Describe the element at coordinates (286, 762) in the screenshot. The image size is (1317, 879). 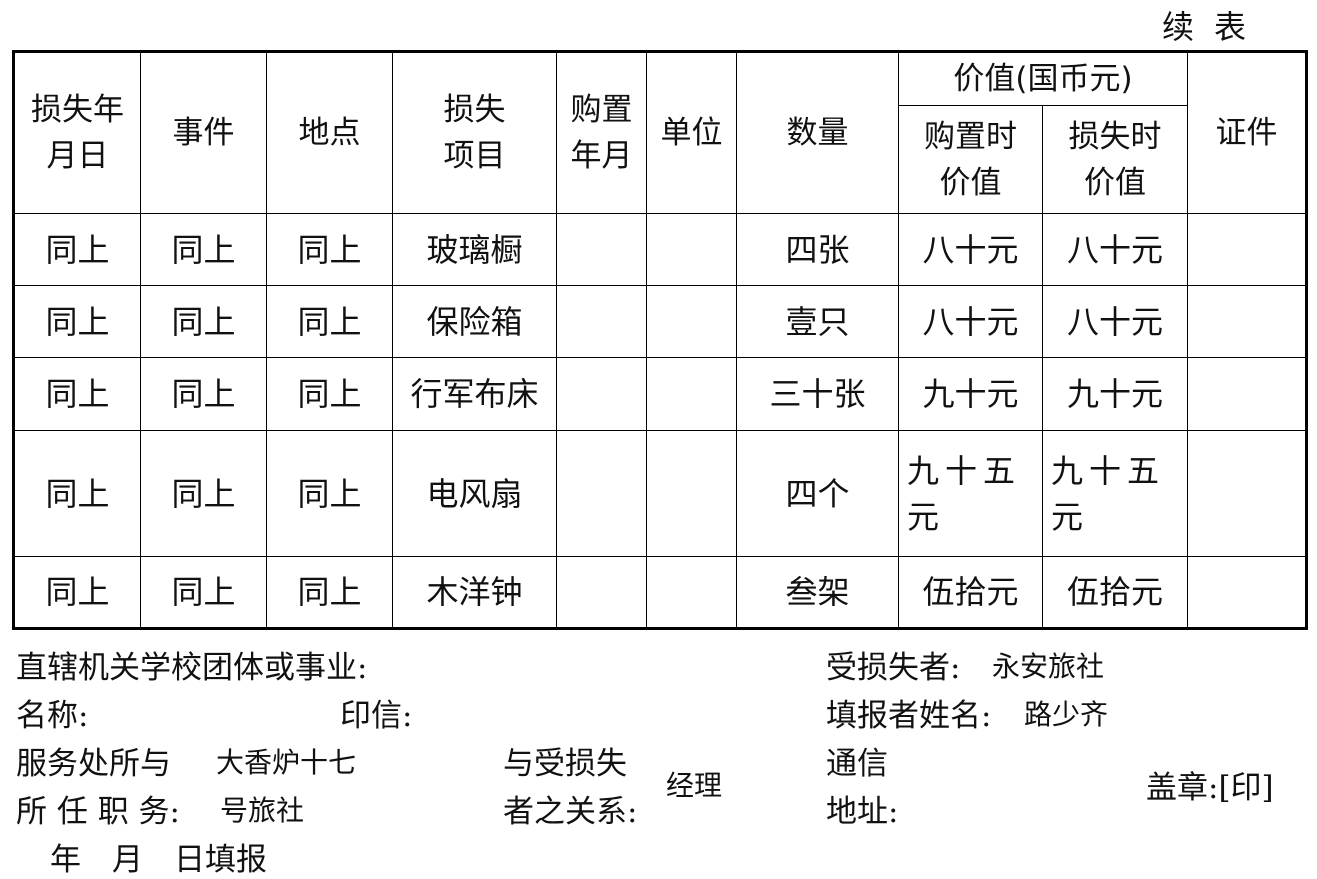
I see `service-value-1: 大香炉十七` at that location.